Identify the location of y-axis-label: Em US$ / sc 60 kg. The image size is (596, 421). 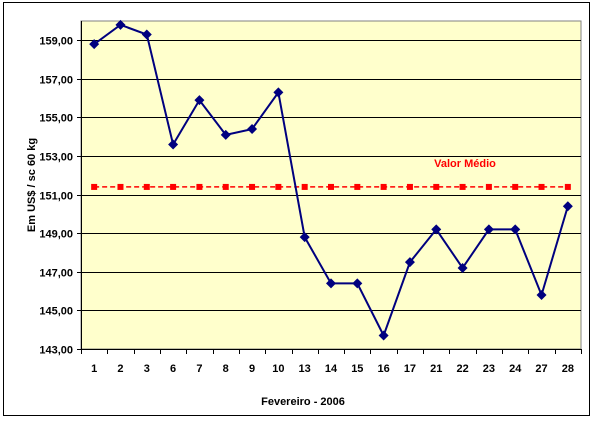
(32, 185).